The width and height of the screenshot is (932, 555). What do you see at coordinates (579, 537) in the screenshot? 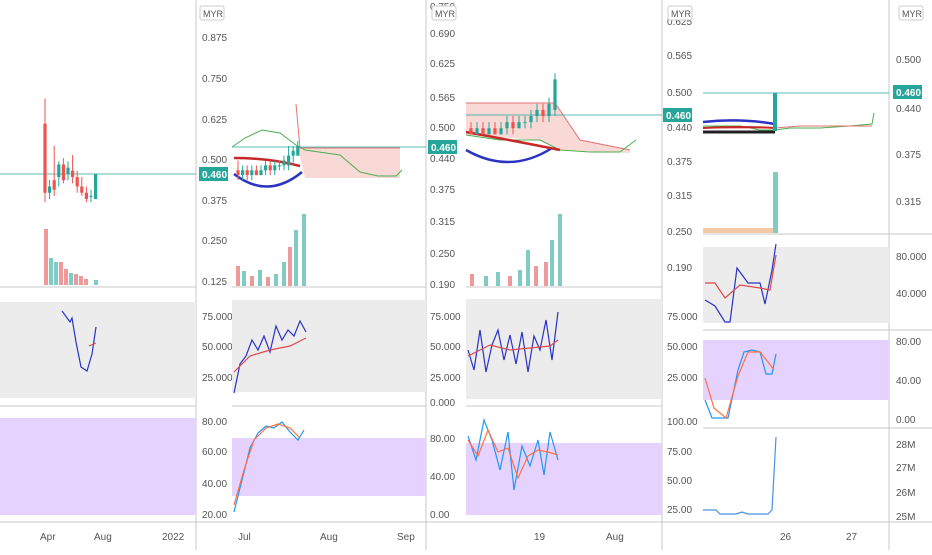
I see `time-axis-3: 19 Aug` at bounding box center [579, 537].